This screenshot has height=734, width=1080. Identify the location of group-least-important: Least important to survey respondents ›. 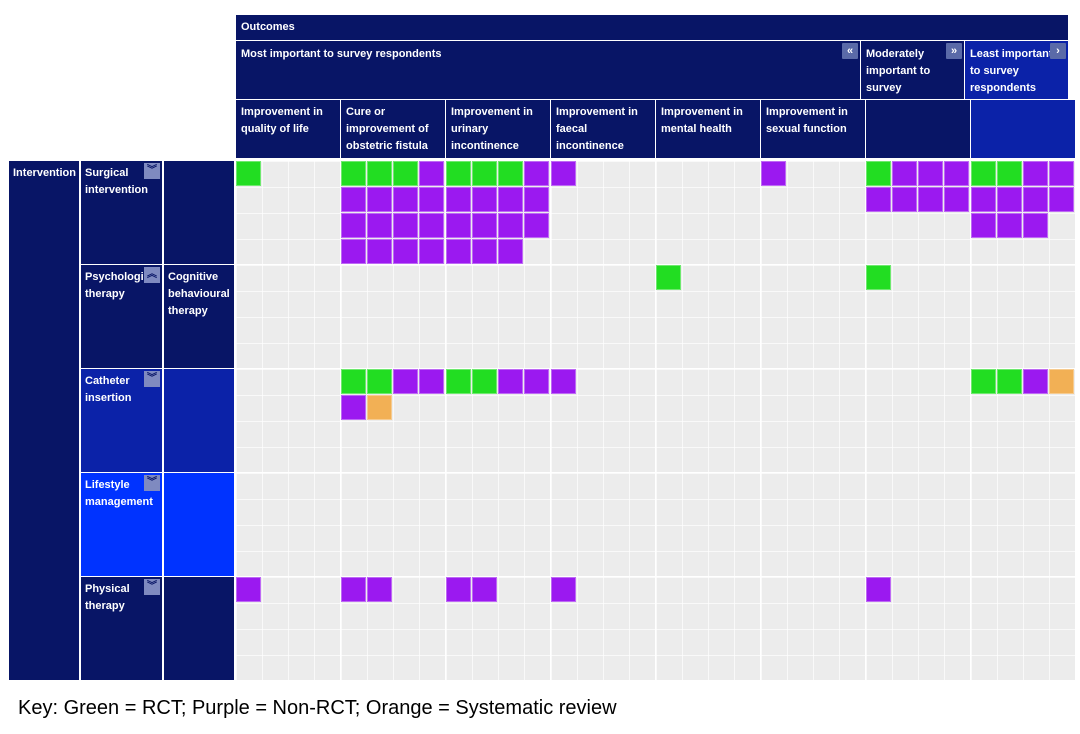
(1016, 70).